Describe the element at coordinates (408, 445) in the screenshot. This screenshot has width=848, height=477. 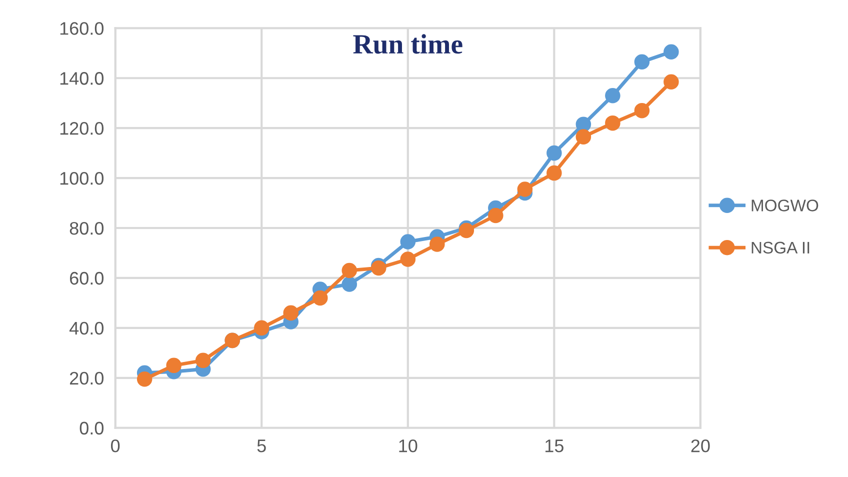
I see `x-tick-label: 10` at that location.